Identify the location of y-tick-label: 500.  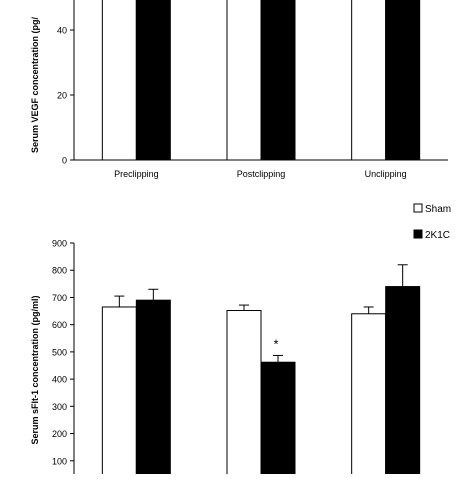
(59, 352).